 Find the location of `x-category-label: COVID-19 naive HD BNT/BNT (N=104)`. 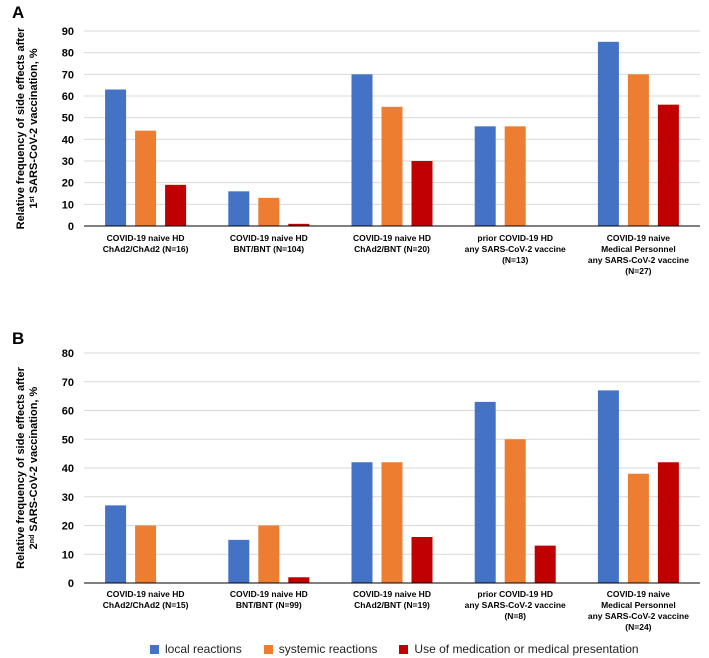

x-category-label: COVID-19 naive HD BNT/BNT (N=104) is located at coordinates (269, 243).